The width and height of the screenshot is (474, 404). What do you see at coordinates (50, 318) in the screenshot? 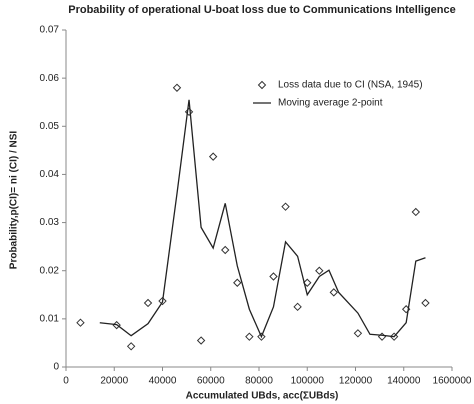
I see `y-tick-label: 0.01` at bounding box center [50, 318].